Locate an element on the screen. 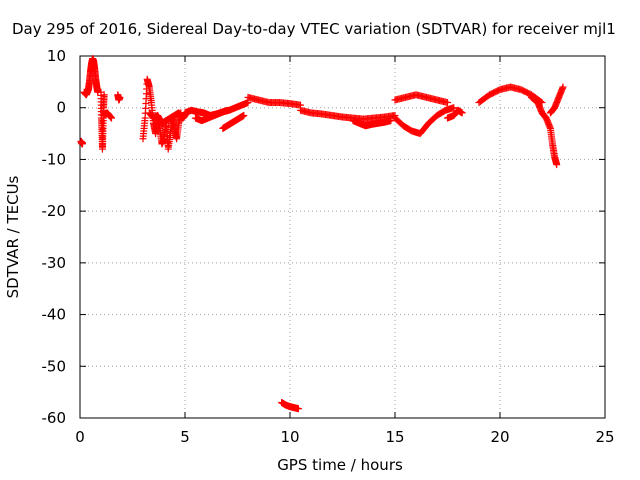 The image size is (640, 480). x-tick-label: 5 is located at coordinates (185, 437).